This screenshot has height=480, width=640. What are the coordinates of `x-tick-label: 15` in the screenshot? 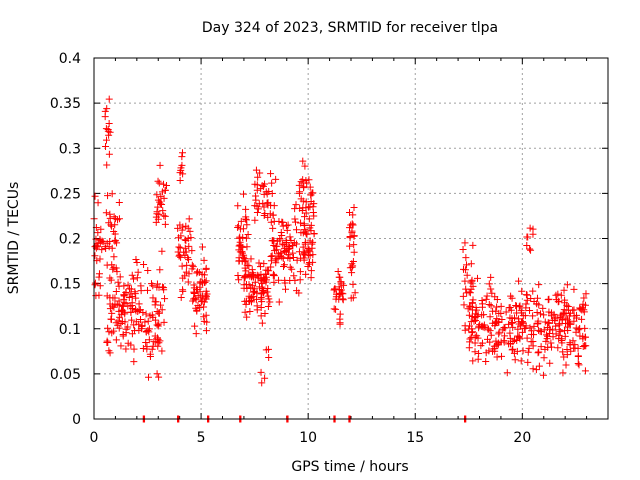 It's located at (415, 438).